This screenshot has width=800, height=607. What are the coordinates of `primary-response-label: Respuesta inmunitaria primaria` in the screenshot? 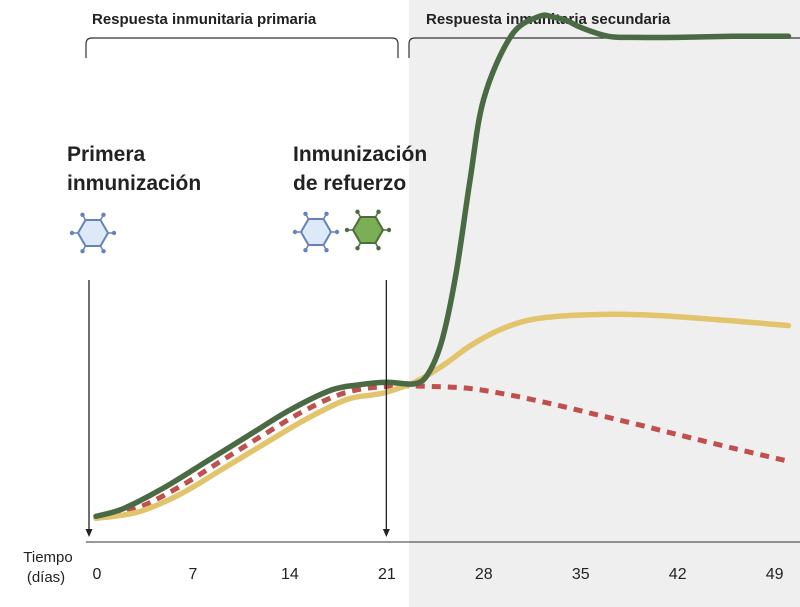 It's located at (204, 19).